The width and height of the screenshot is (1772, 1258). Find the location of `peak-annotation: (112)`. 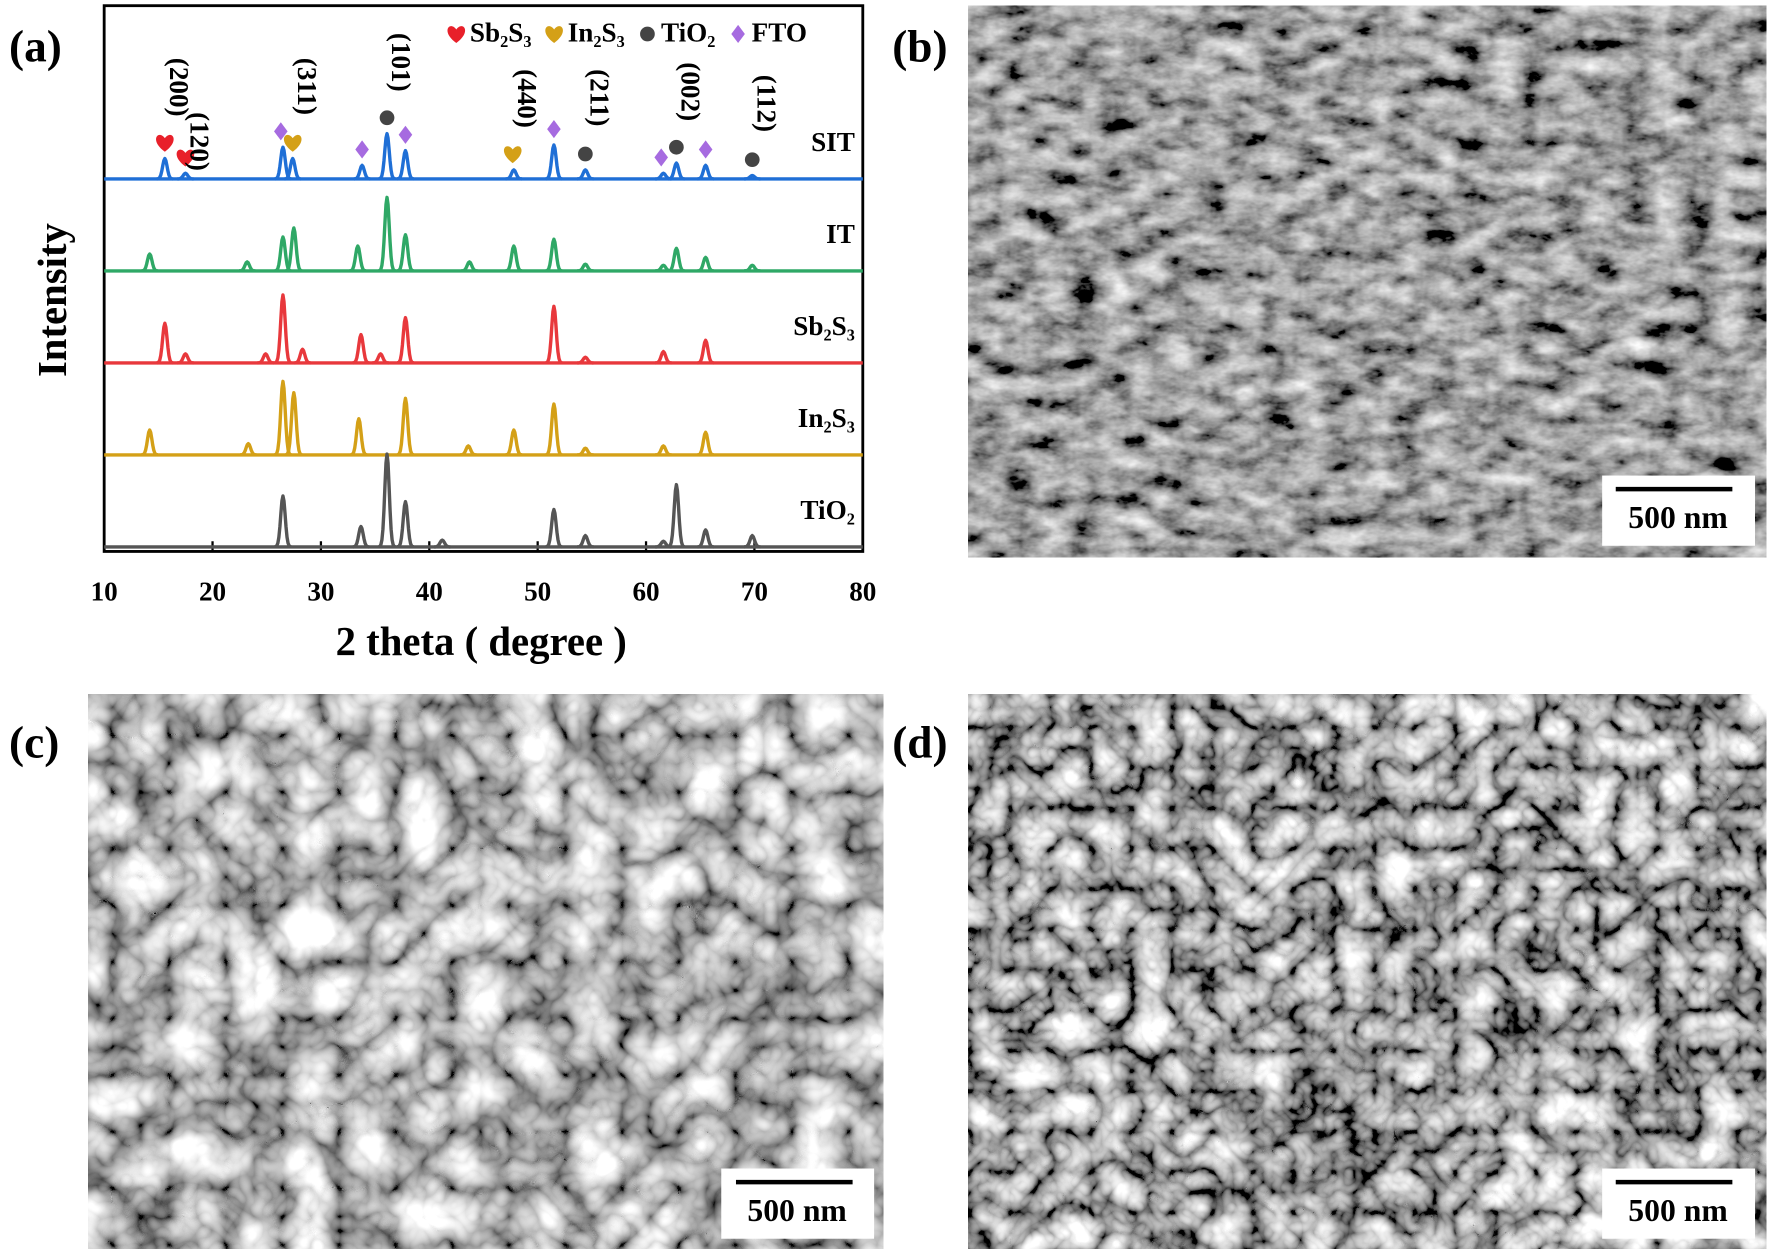

peak-annotation: (112) is located at coordinates (766, 103).